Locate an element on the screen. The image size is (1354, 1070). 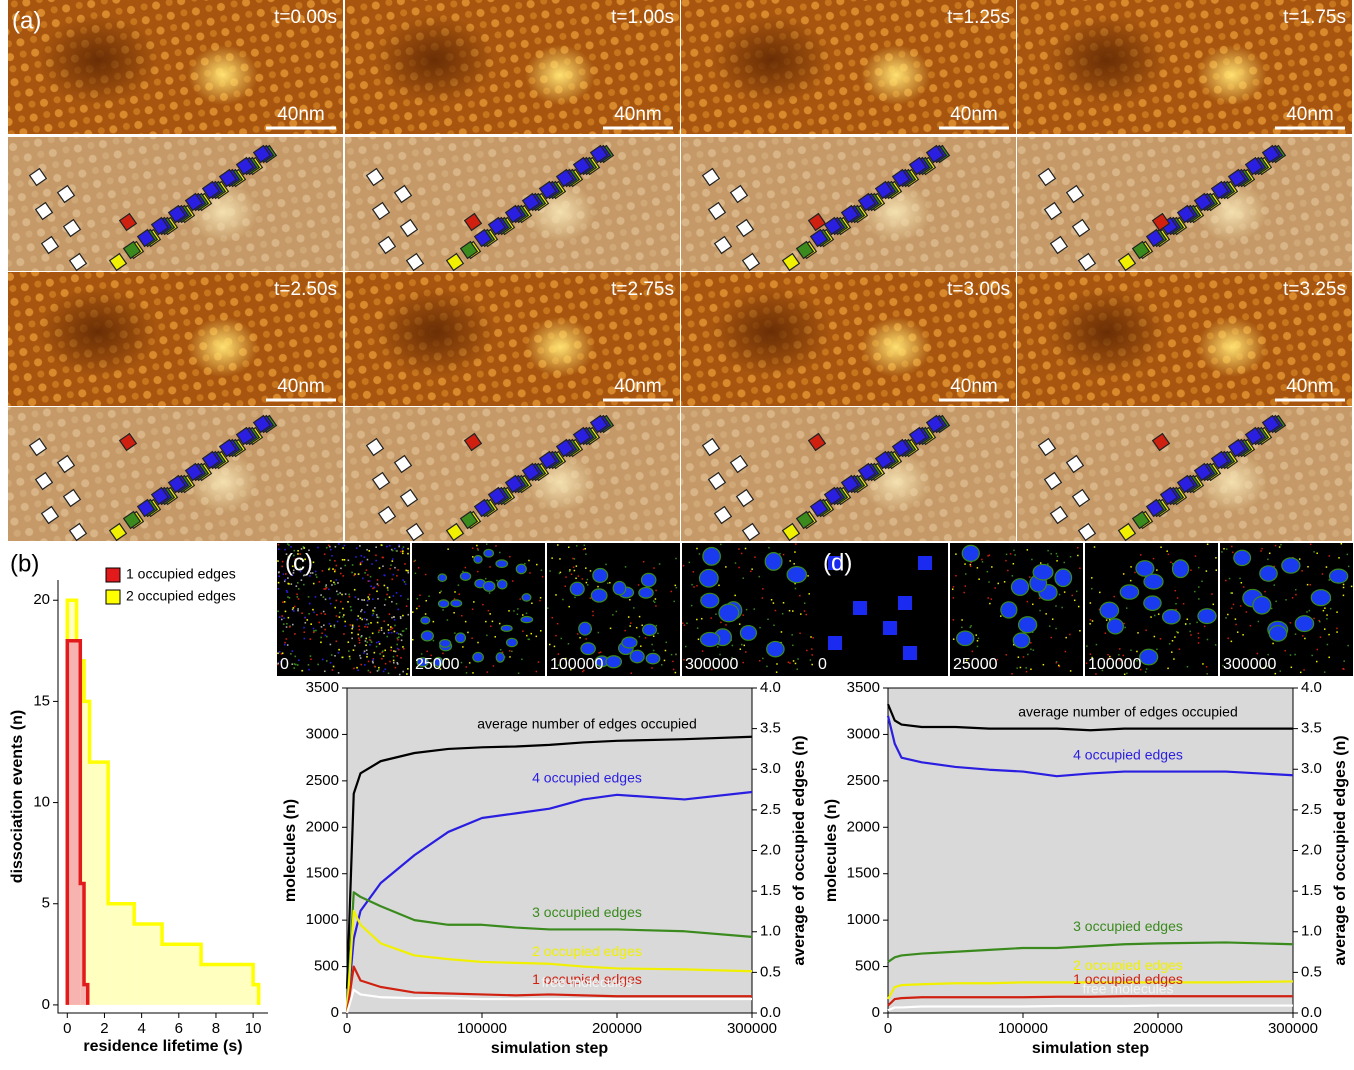
histogram-bar is located at coordinates (87, 853).